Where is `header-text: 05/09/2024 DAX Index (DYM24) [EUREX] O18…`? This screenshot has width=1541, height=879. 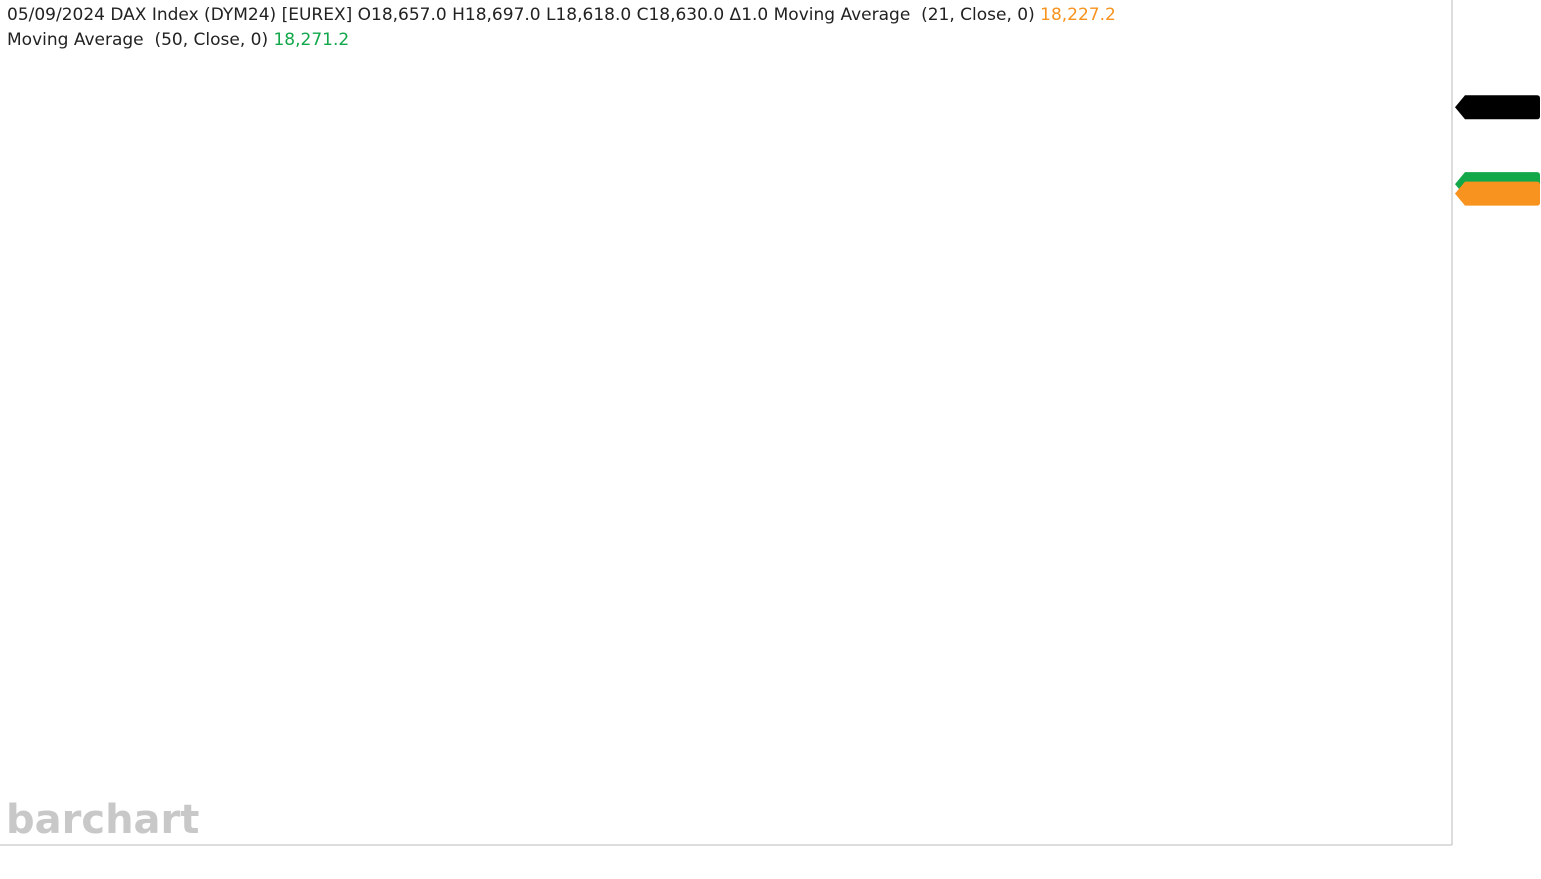 header-text: 05/09/2024 DAX Index (DYM24) [EUREX] O18… is located at coordinates (388, 15).